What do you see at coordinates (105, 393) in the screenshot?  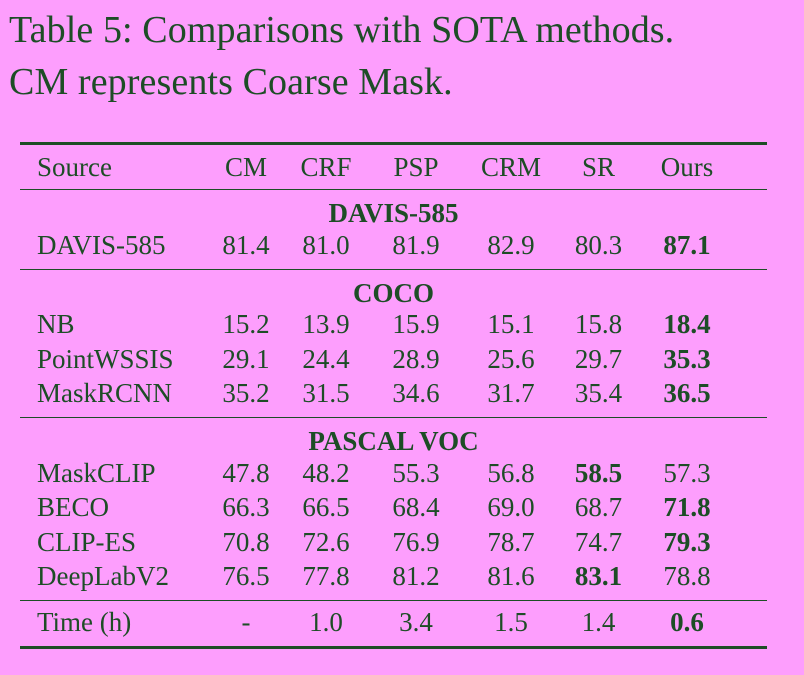 I see `row-source: MaskRCNN` at bounding box center [105, 393].